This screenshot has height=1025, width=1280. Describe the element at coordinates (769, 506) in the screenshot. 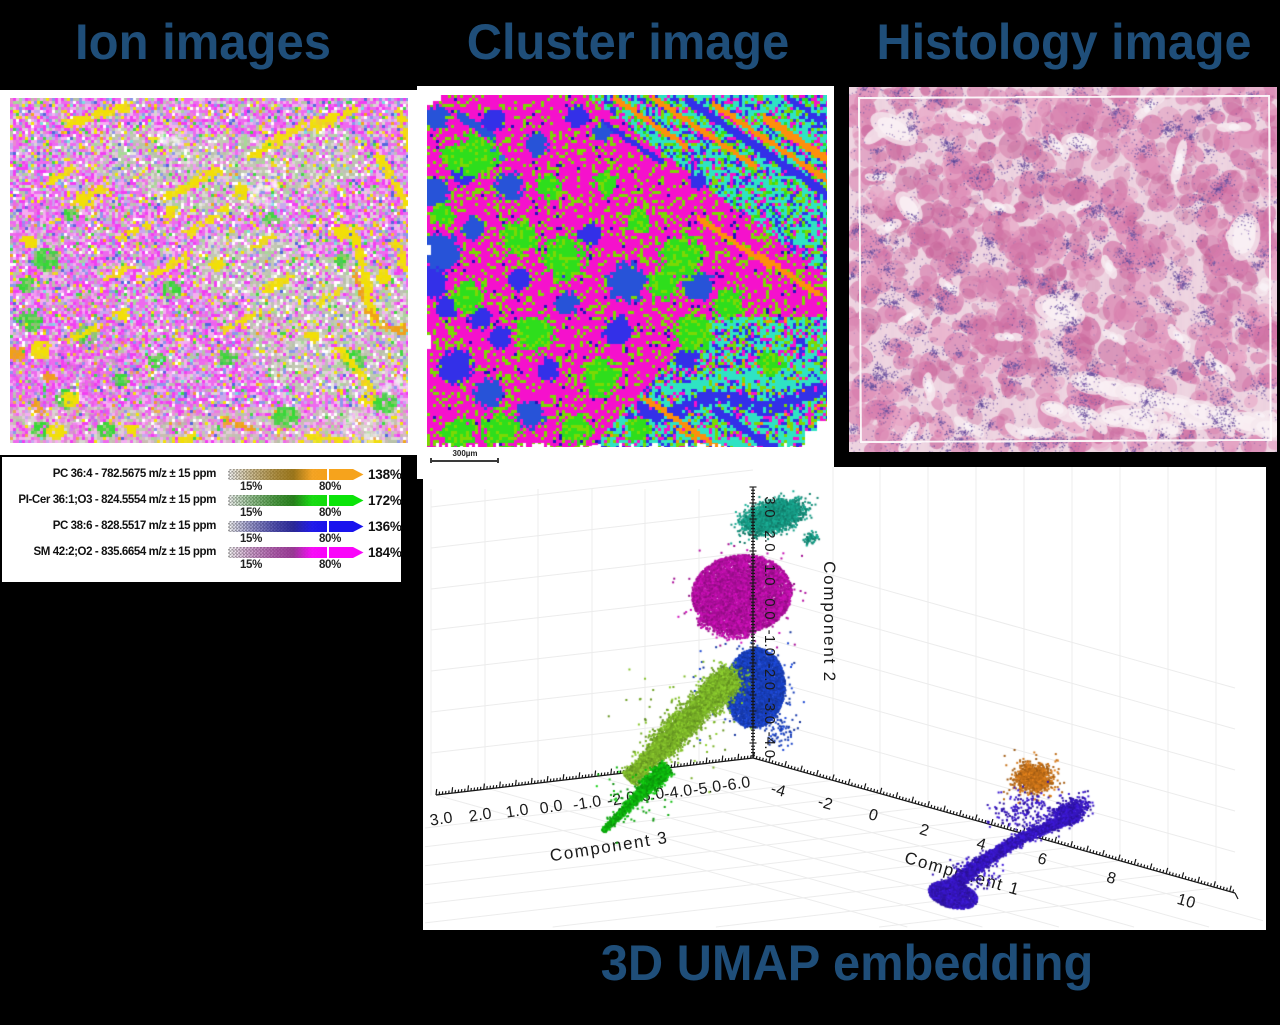

I see `svg-text: 3.0` at that location.